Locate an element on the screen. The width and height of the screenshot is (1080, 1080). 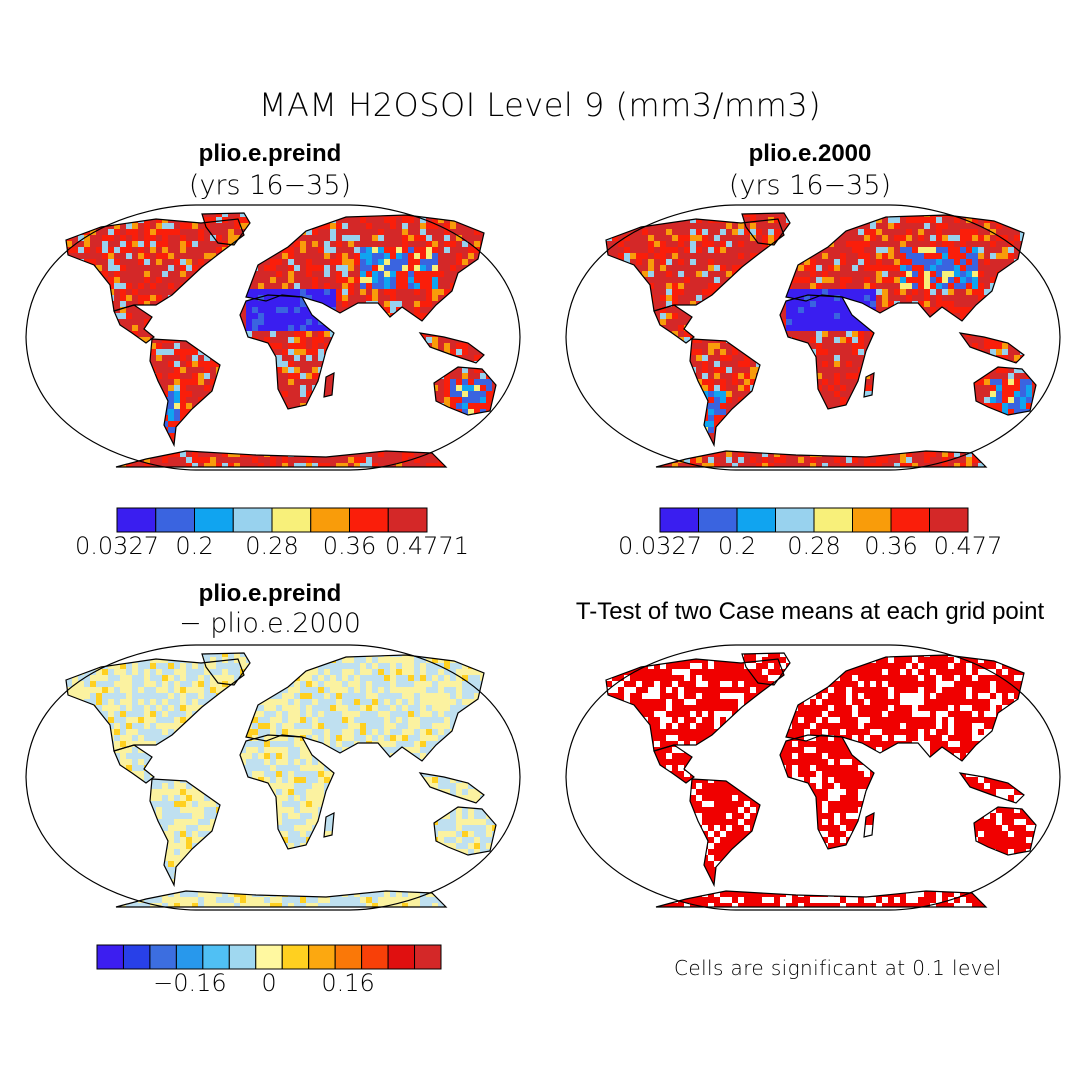
map-panel-ttest is located at coordinates (813, 777).